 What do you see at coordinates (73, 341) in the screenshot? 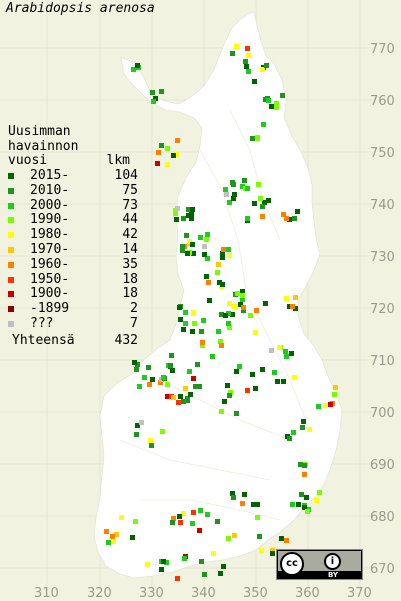
I see `legend-total-row: Yhteensä 432` at bounding box center [73, 341].